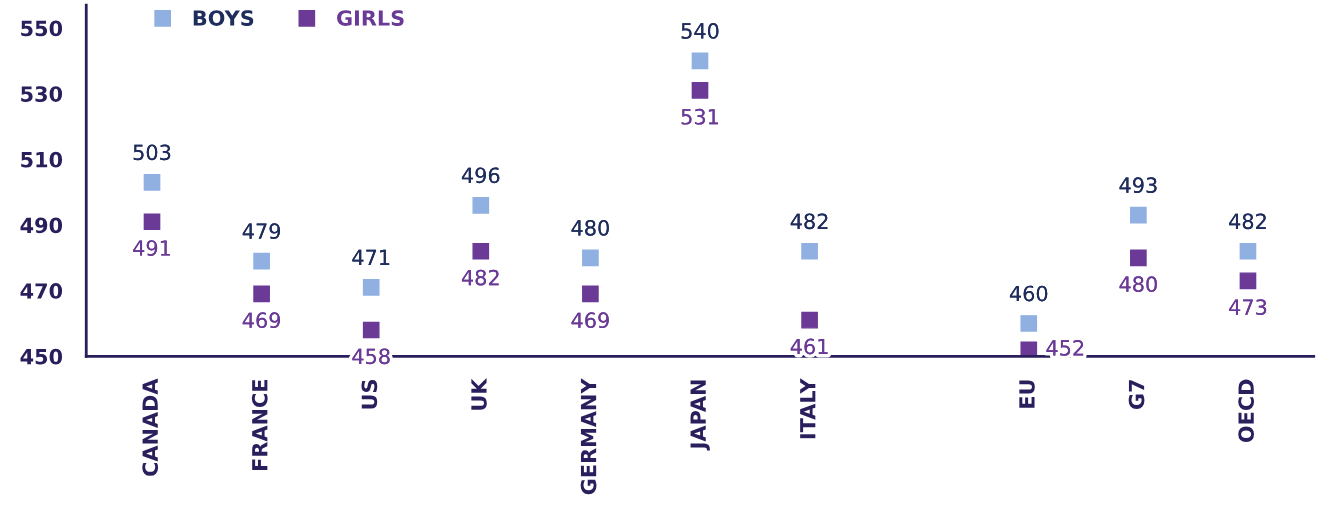  I want to click on x-tick-label: FRANCE, so click(259, 425).